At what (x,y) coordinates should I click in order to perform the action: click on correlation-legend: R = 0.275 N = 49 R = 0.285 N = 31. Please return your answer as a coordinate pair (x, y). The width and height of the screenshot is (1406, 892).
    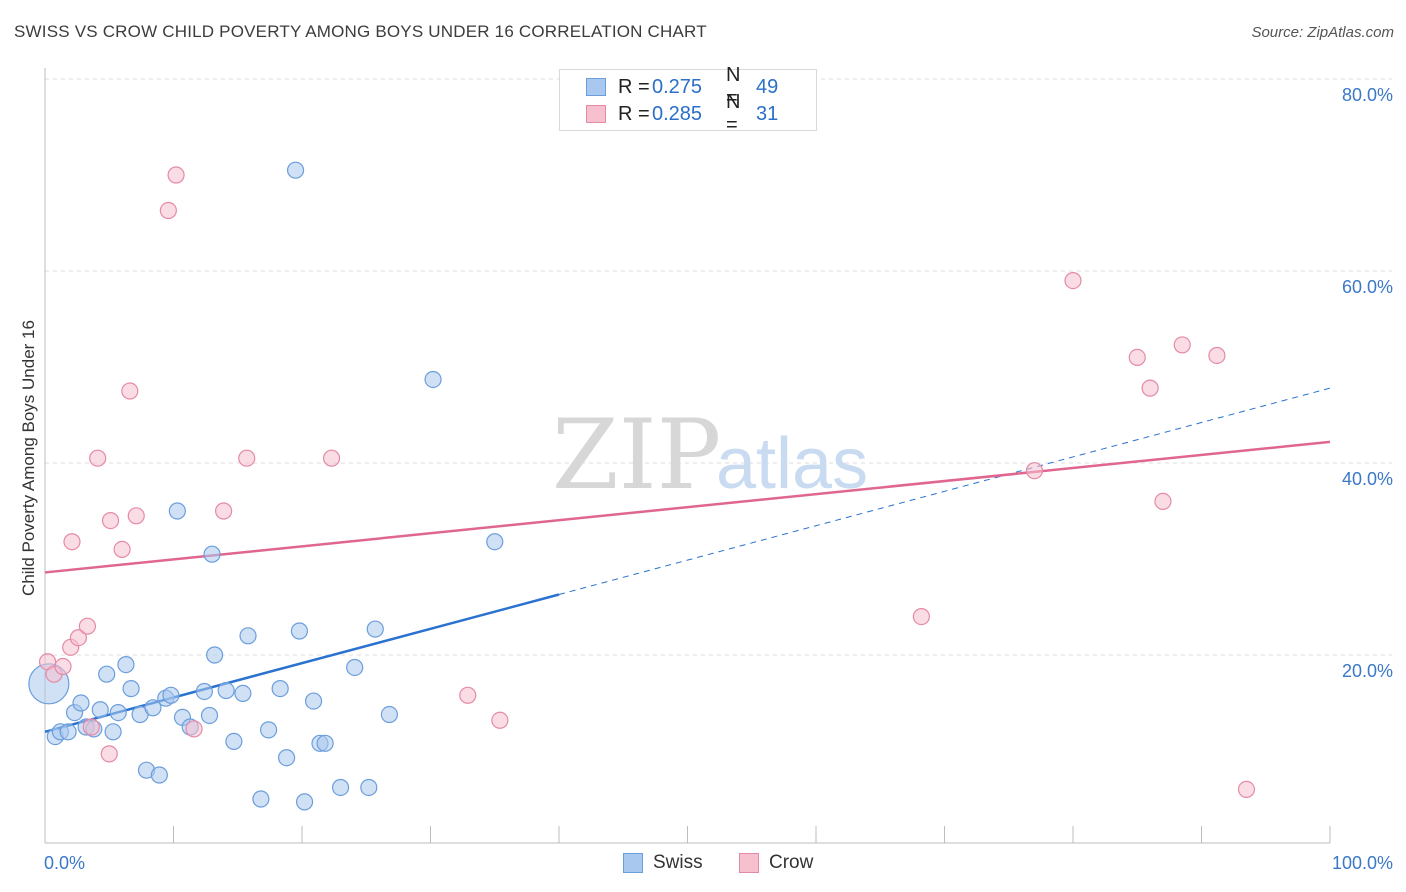
    Looking at the image, I should click on (688, 100).